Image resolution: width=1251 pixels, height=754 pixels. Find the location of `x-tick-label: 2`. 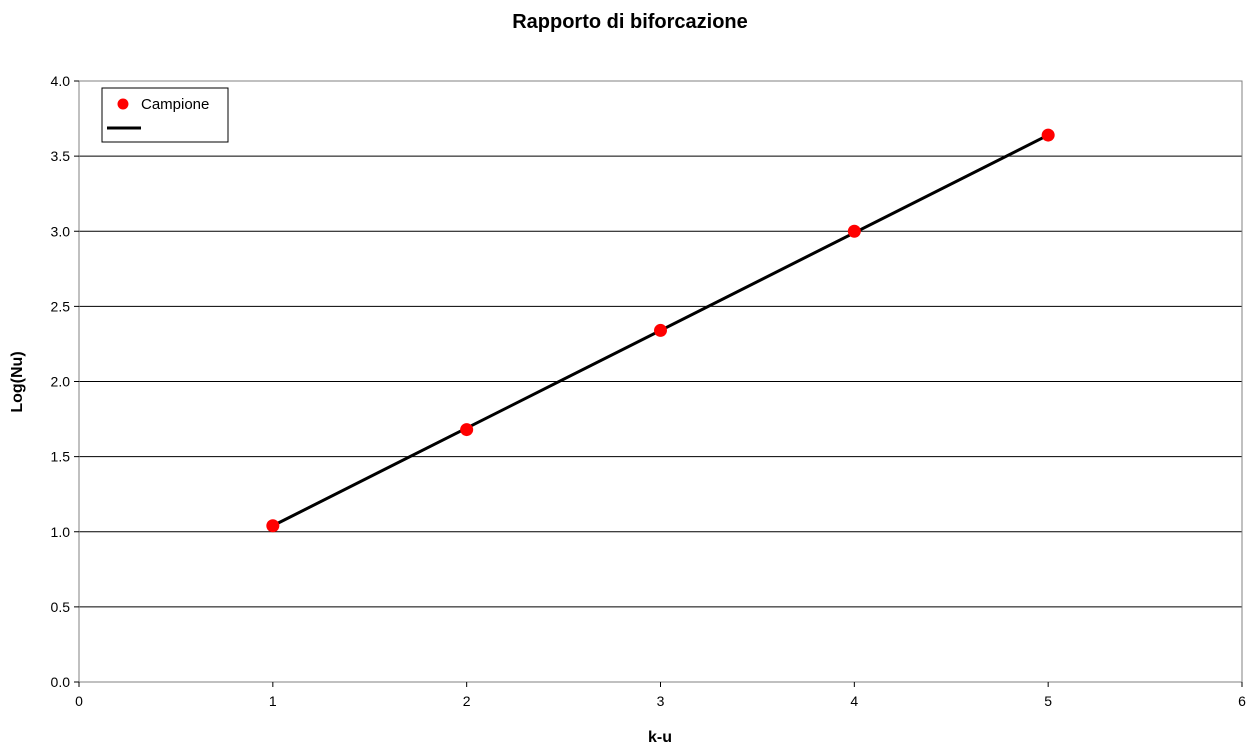

x-tick-label: 2 is located at coordinates (467, 701).